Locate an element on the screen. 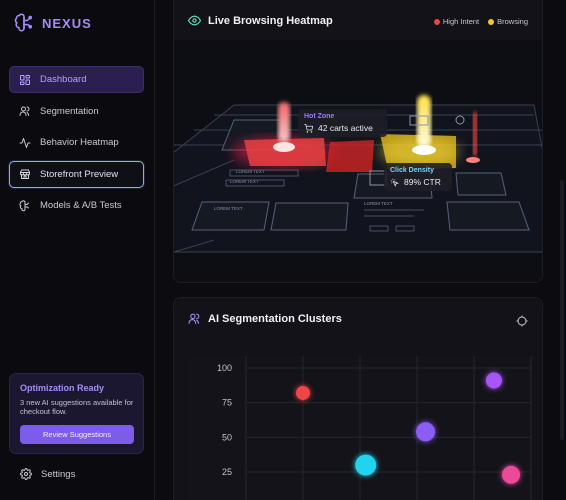  tooltip-value: 89% CTR is located at coordinates (422, 182).